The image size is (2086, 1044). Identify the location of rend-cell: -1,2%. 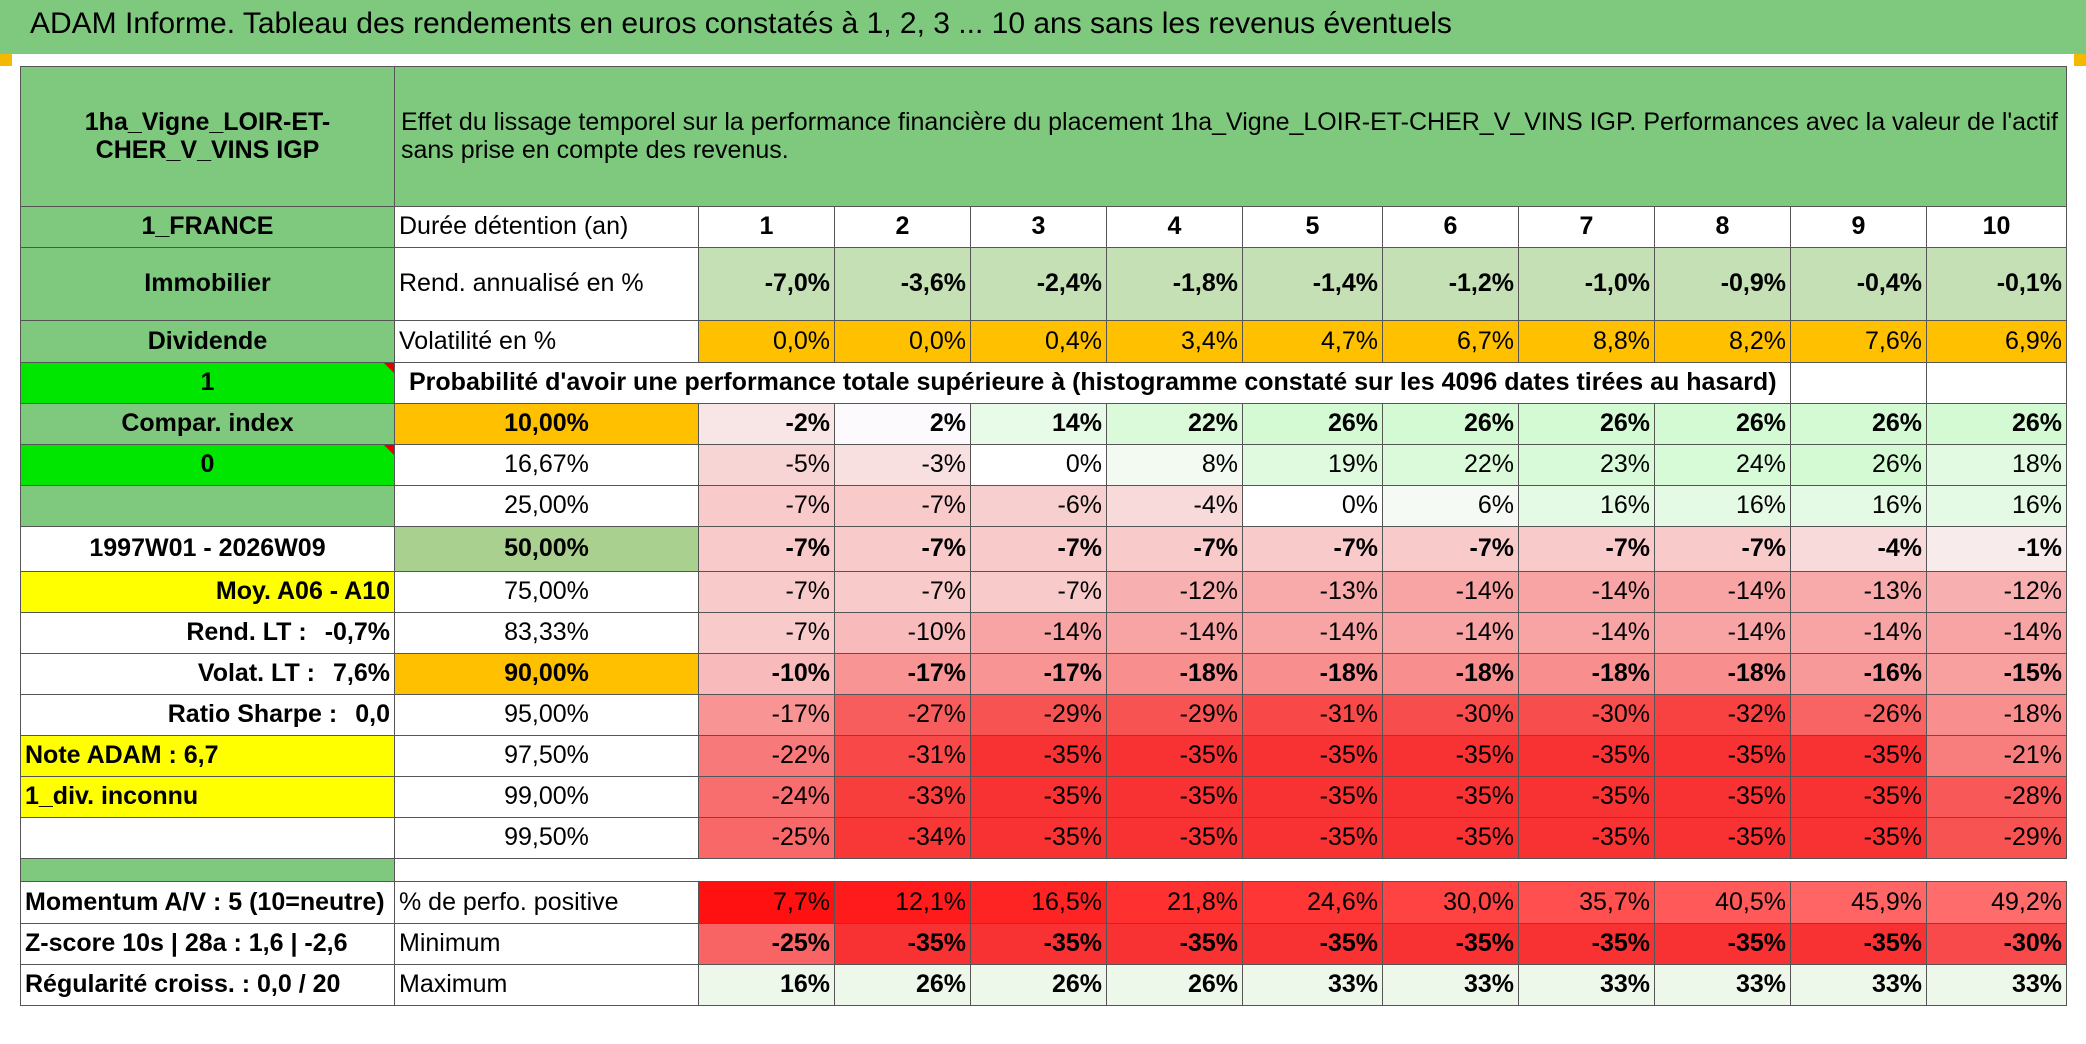
(1450, 284).